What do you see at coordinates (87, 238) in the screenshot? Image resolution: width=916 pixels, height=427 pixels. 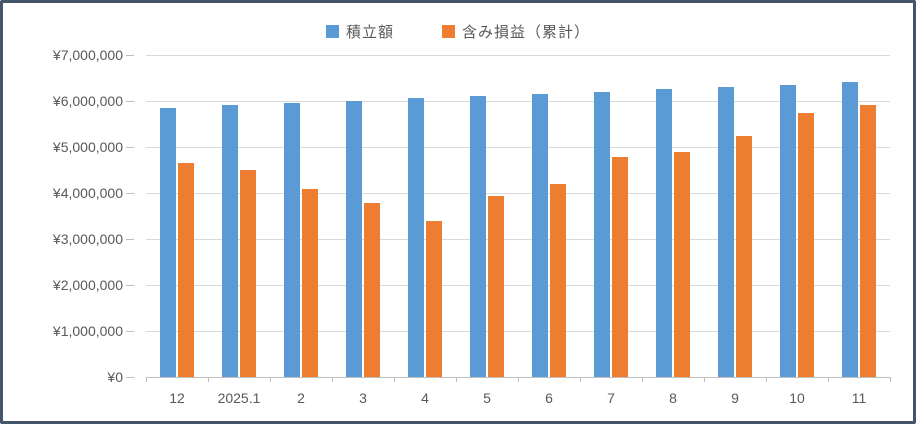 I see `y-axis-label: ¥3,000,000` at bounding box center [87, 238].